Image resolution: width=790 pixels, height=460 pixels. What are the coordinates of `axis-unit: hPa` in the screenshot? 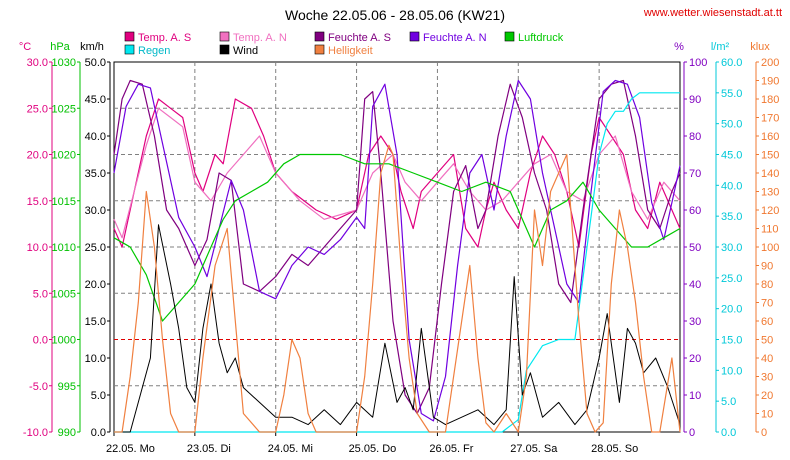 It's located at (60, 47).